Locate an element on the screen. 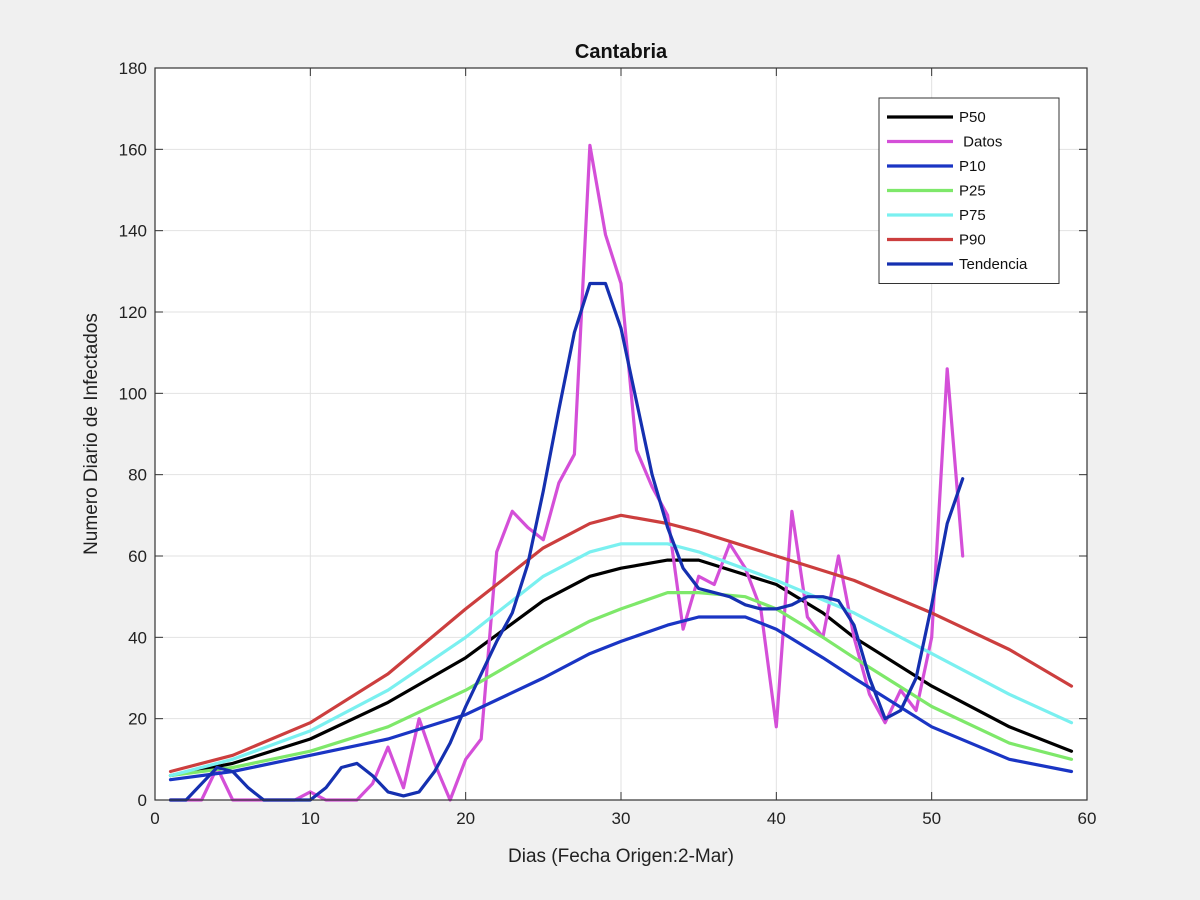  x-axis-label: Dias (Fecha Origen:2-Mar) is located at coordinates (621, 856).